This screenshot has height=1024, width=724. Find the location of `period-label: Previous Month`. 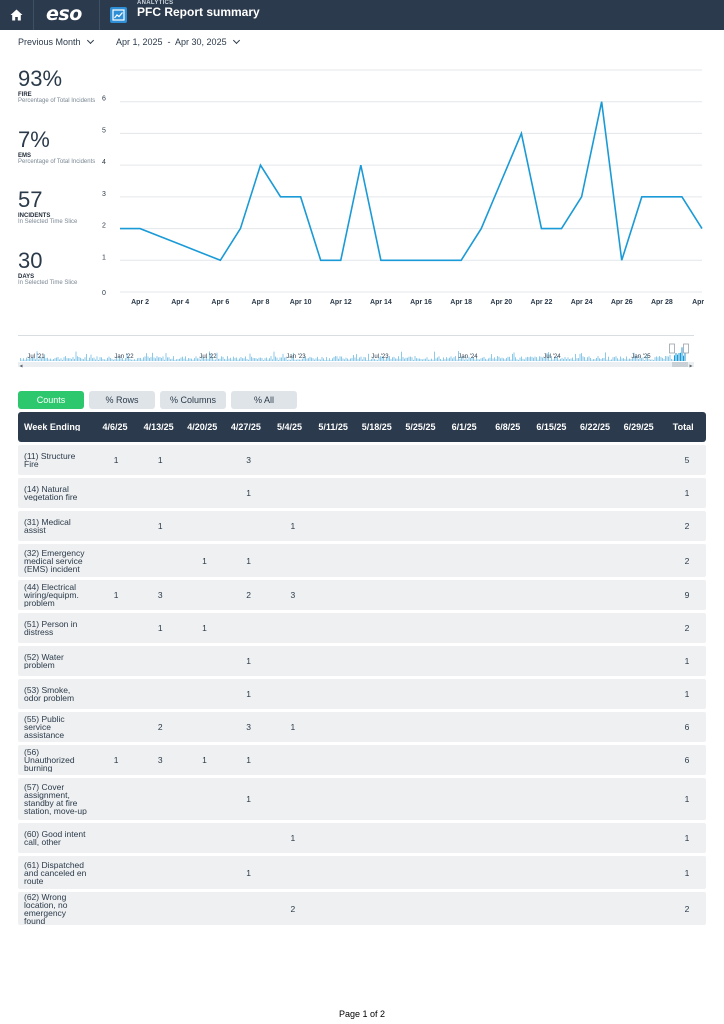

period-label: Previous Month is located at coordinates (49, 42).